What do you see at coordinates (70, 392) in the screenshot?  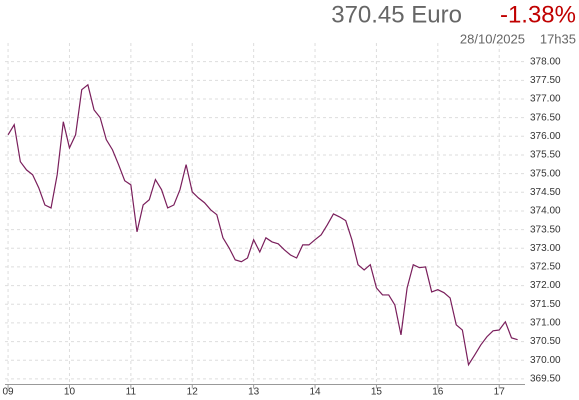 I see `x-tick-label: 10` at bounding box center [70, 392].